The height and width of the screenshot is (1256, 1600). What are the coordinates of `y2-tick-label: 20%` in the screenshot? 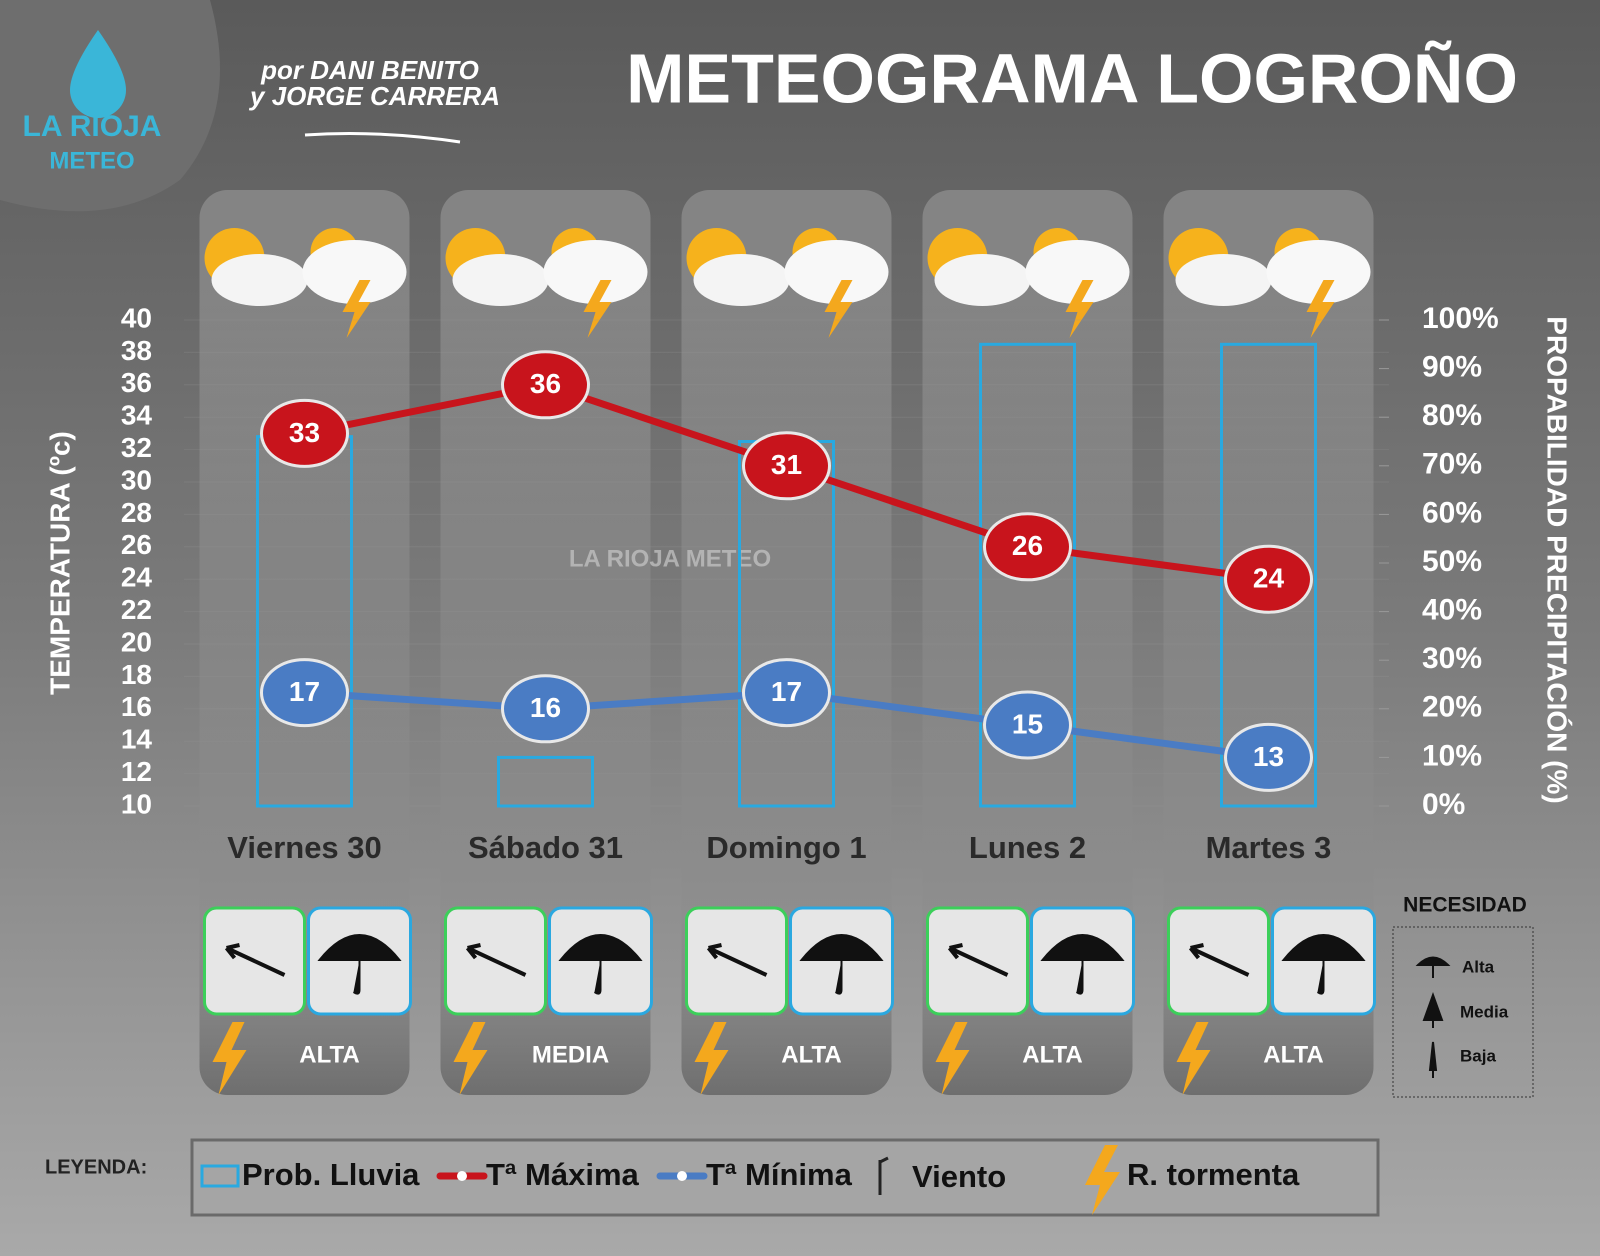 It's located at (1452, 707).